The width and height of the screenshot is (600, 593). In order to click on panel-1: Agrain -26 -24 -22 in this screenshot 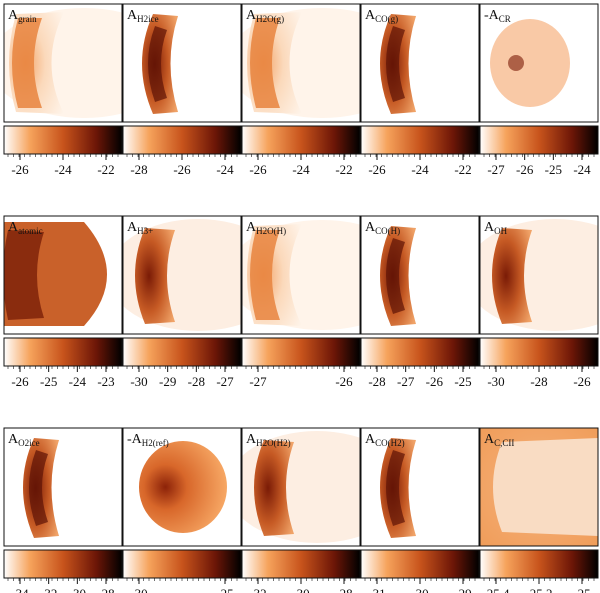, I will do `click(63, 90)`.